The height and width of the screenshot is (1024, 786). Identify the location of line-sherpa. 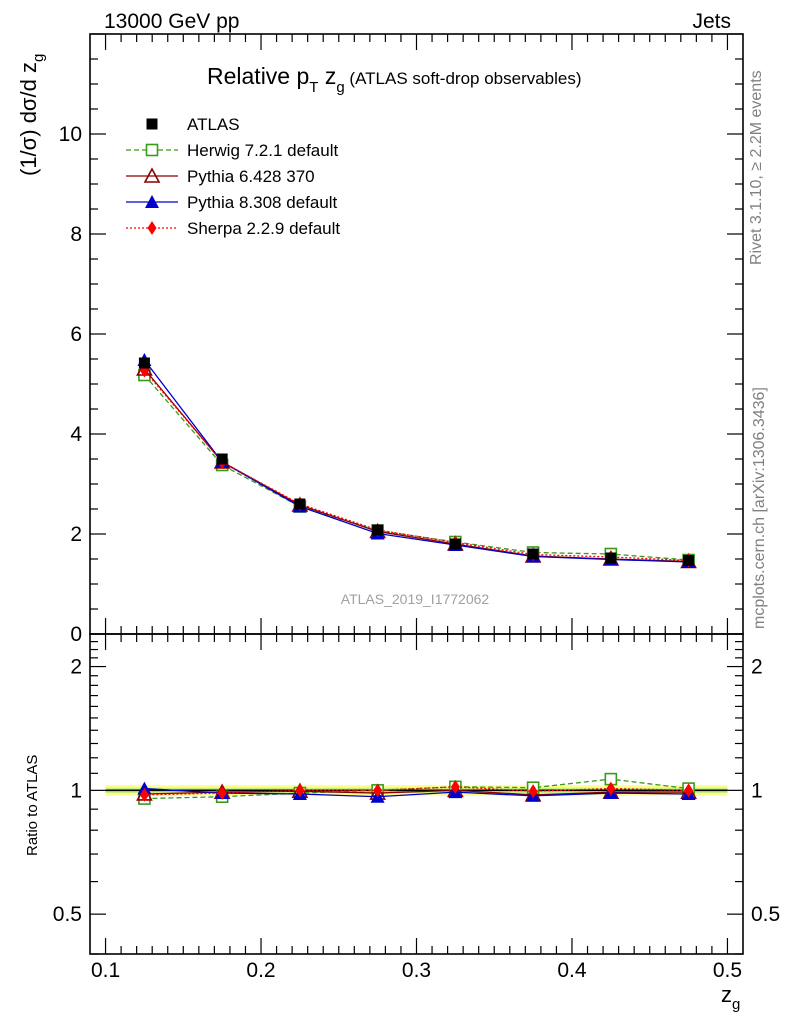
(416, 466).